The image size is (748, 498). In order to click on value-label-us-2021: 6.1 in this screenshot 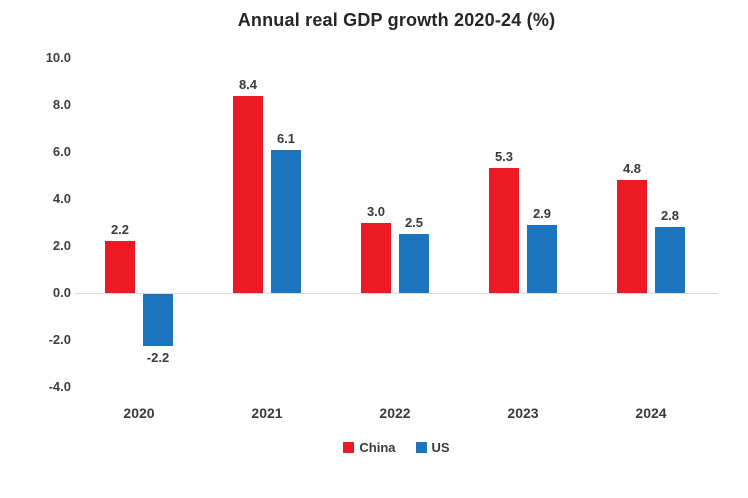, I will do `click(286, 138)`.